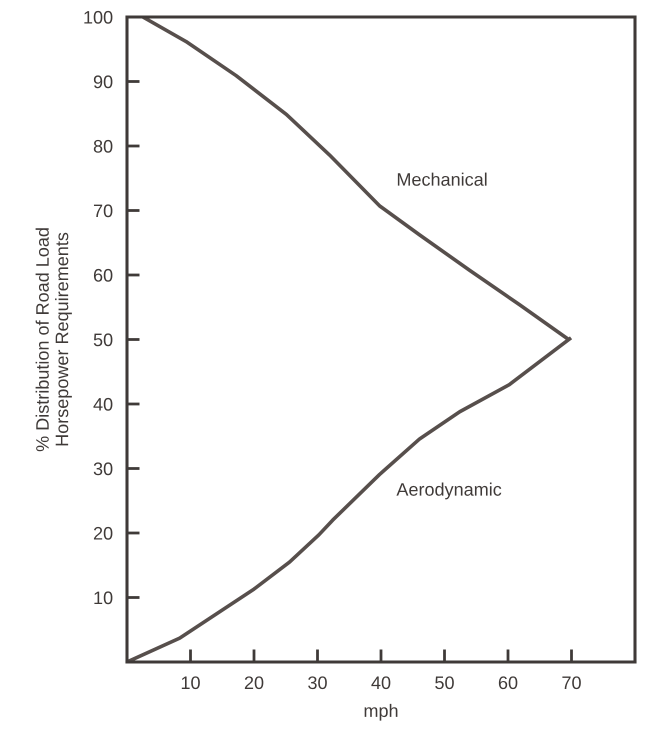 The image size is (654, 741). Describe the element at coordinates (103, 533) in the screenshot. I see `y-tick-label: 20` at that location.